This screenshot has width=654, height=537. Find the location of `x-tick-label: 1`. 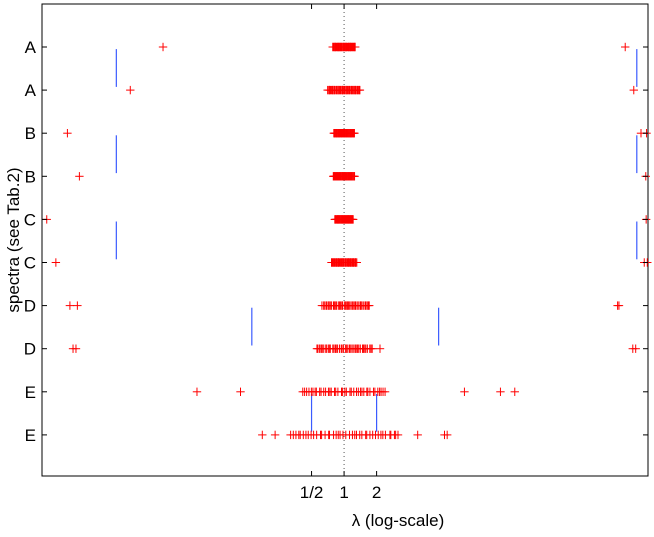

x-tick-label: 1 is located at coordinates (343, 492).